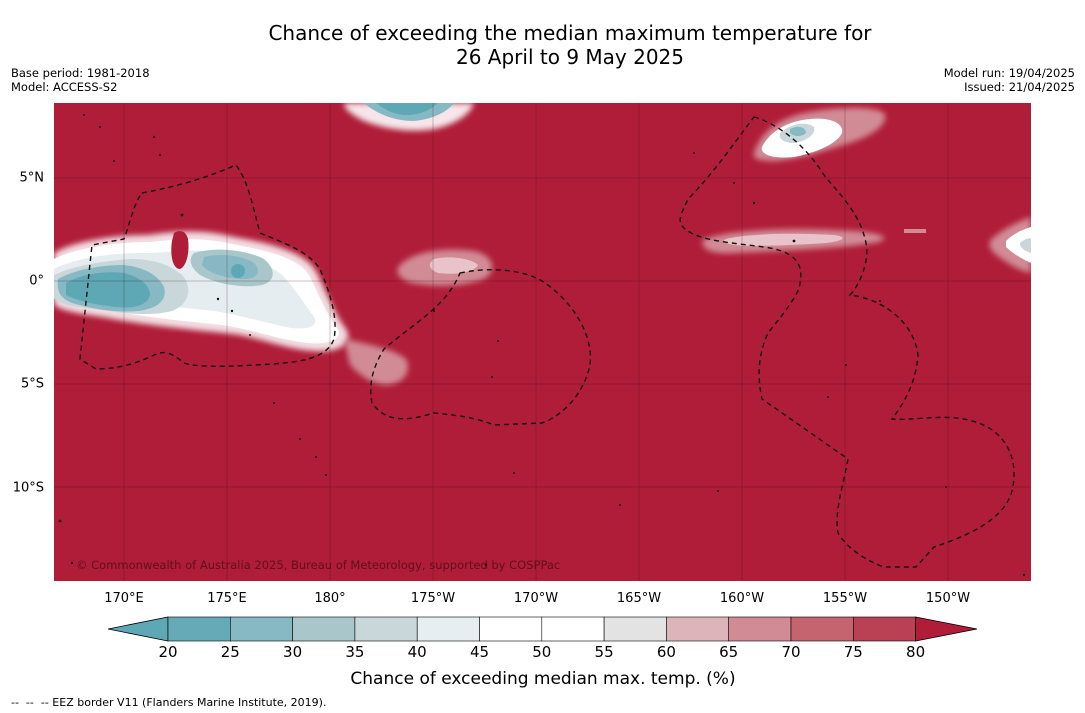 This screenshot has height=713, width=1085. What do you see at coordinates (417, 652) in the screenshot?
I see `colorbar-tick-label: 40` at bounding box center [417, 652].